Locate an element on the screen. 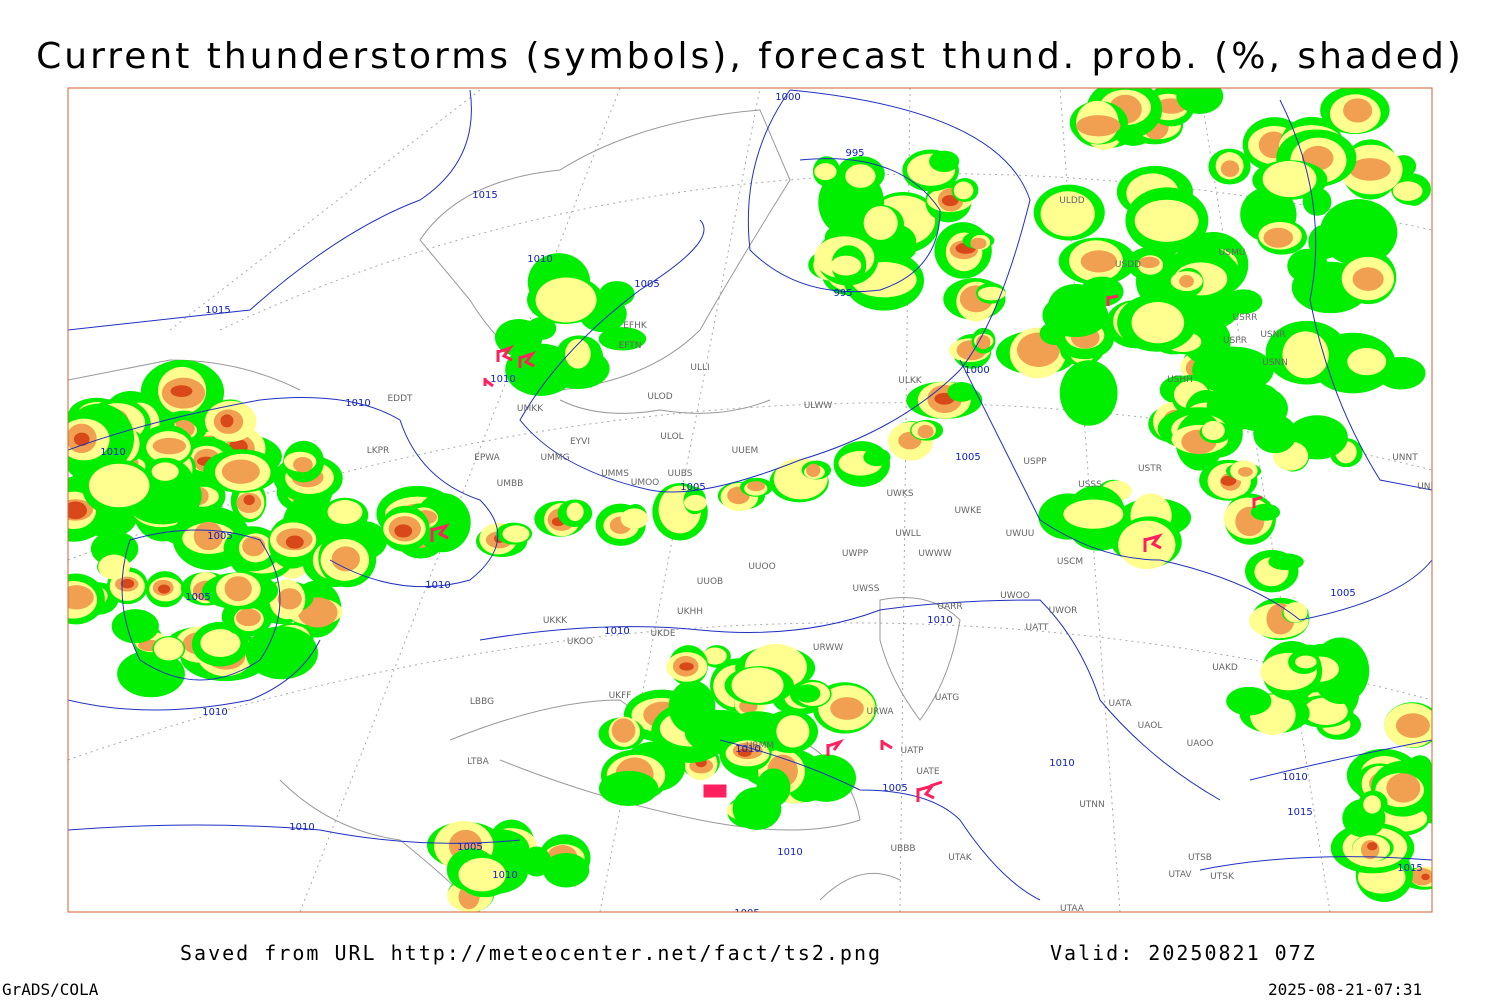 Image resolution: width=1500 pixels, height=1000 pixels. station-label: USPR is located at coordinates (1235, 341).